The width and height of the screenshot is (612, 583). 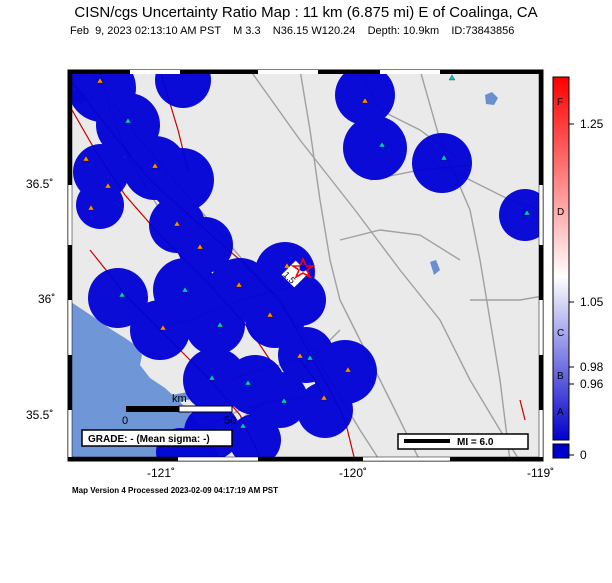 What do you see at coordinates (145, 380) in the screenshot?
I see `pacific-ocean` at bounding box center [145, 380].